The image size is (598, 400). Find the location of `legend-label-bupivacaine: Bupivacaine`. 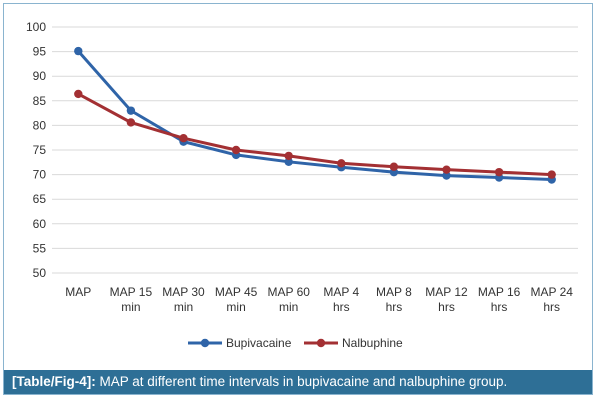

legend-label-bupivacaine: Bupivacaine is located at coordinates (259, 343).